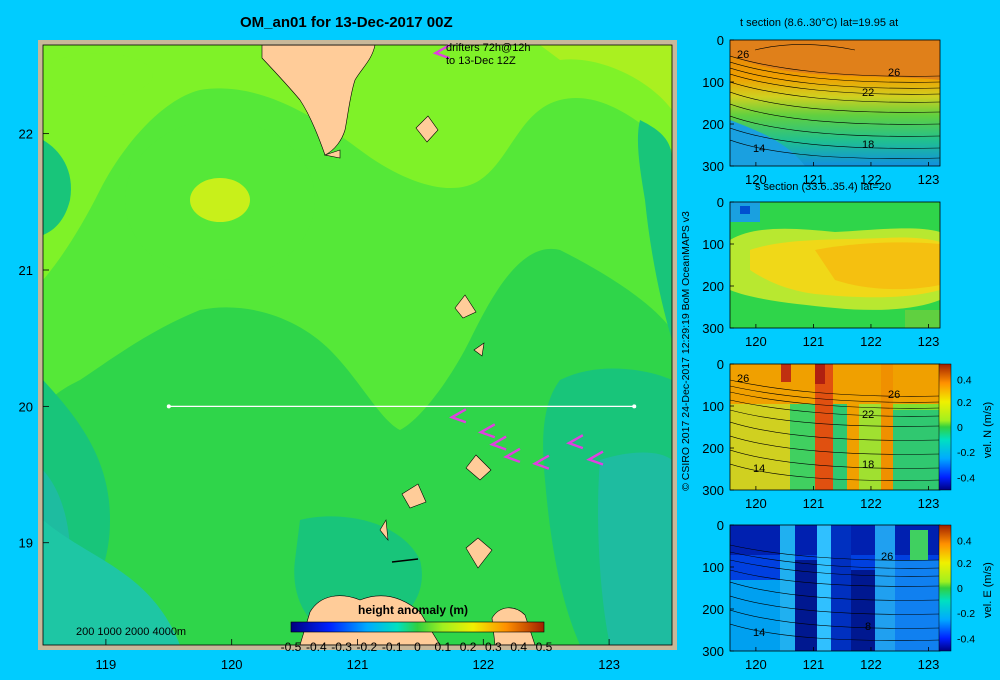  Describe the element at coordinates (427, 129) in the screenshot. I see `island` at that location.